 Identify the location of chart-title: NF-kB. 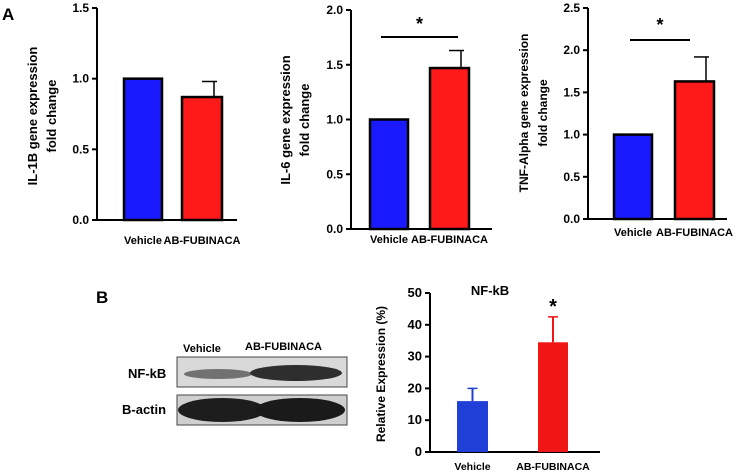
(490, 290).